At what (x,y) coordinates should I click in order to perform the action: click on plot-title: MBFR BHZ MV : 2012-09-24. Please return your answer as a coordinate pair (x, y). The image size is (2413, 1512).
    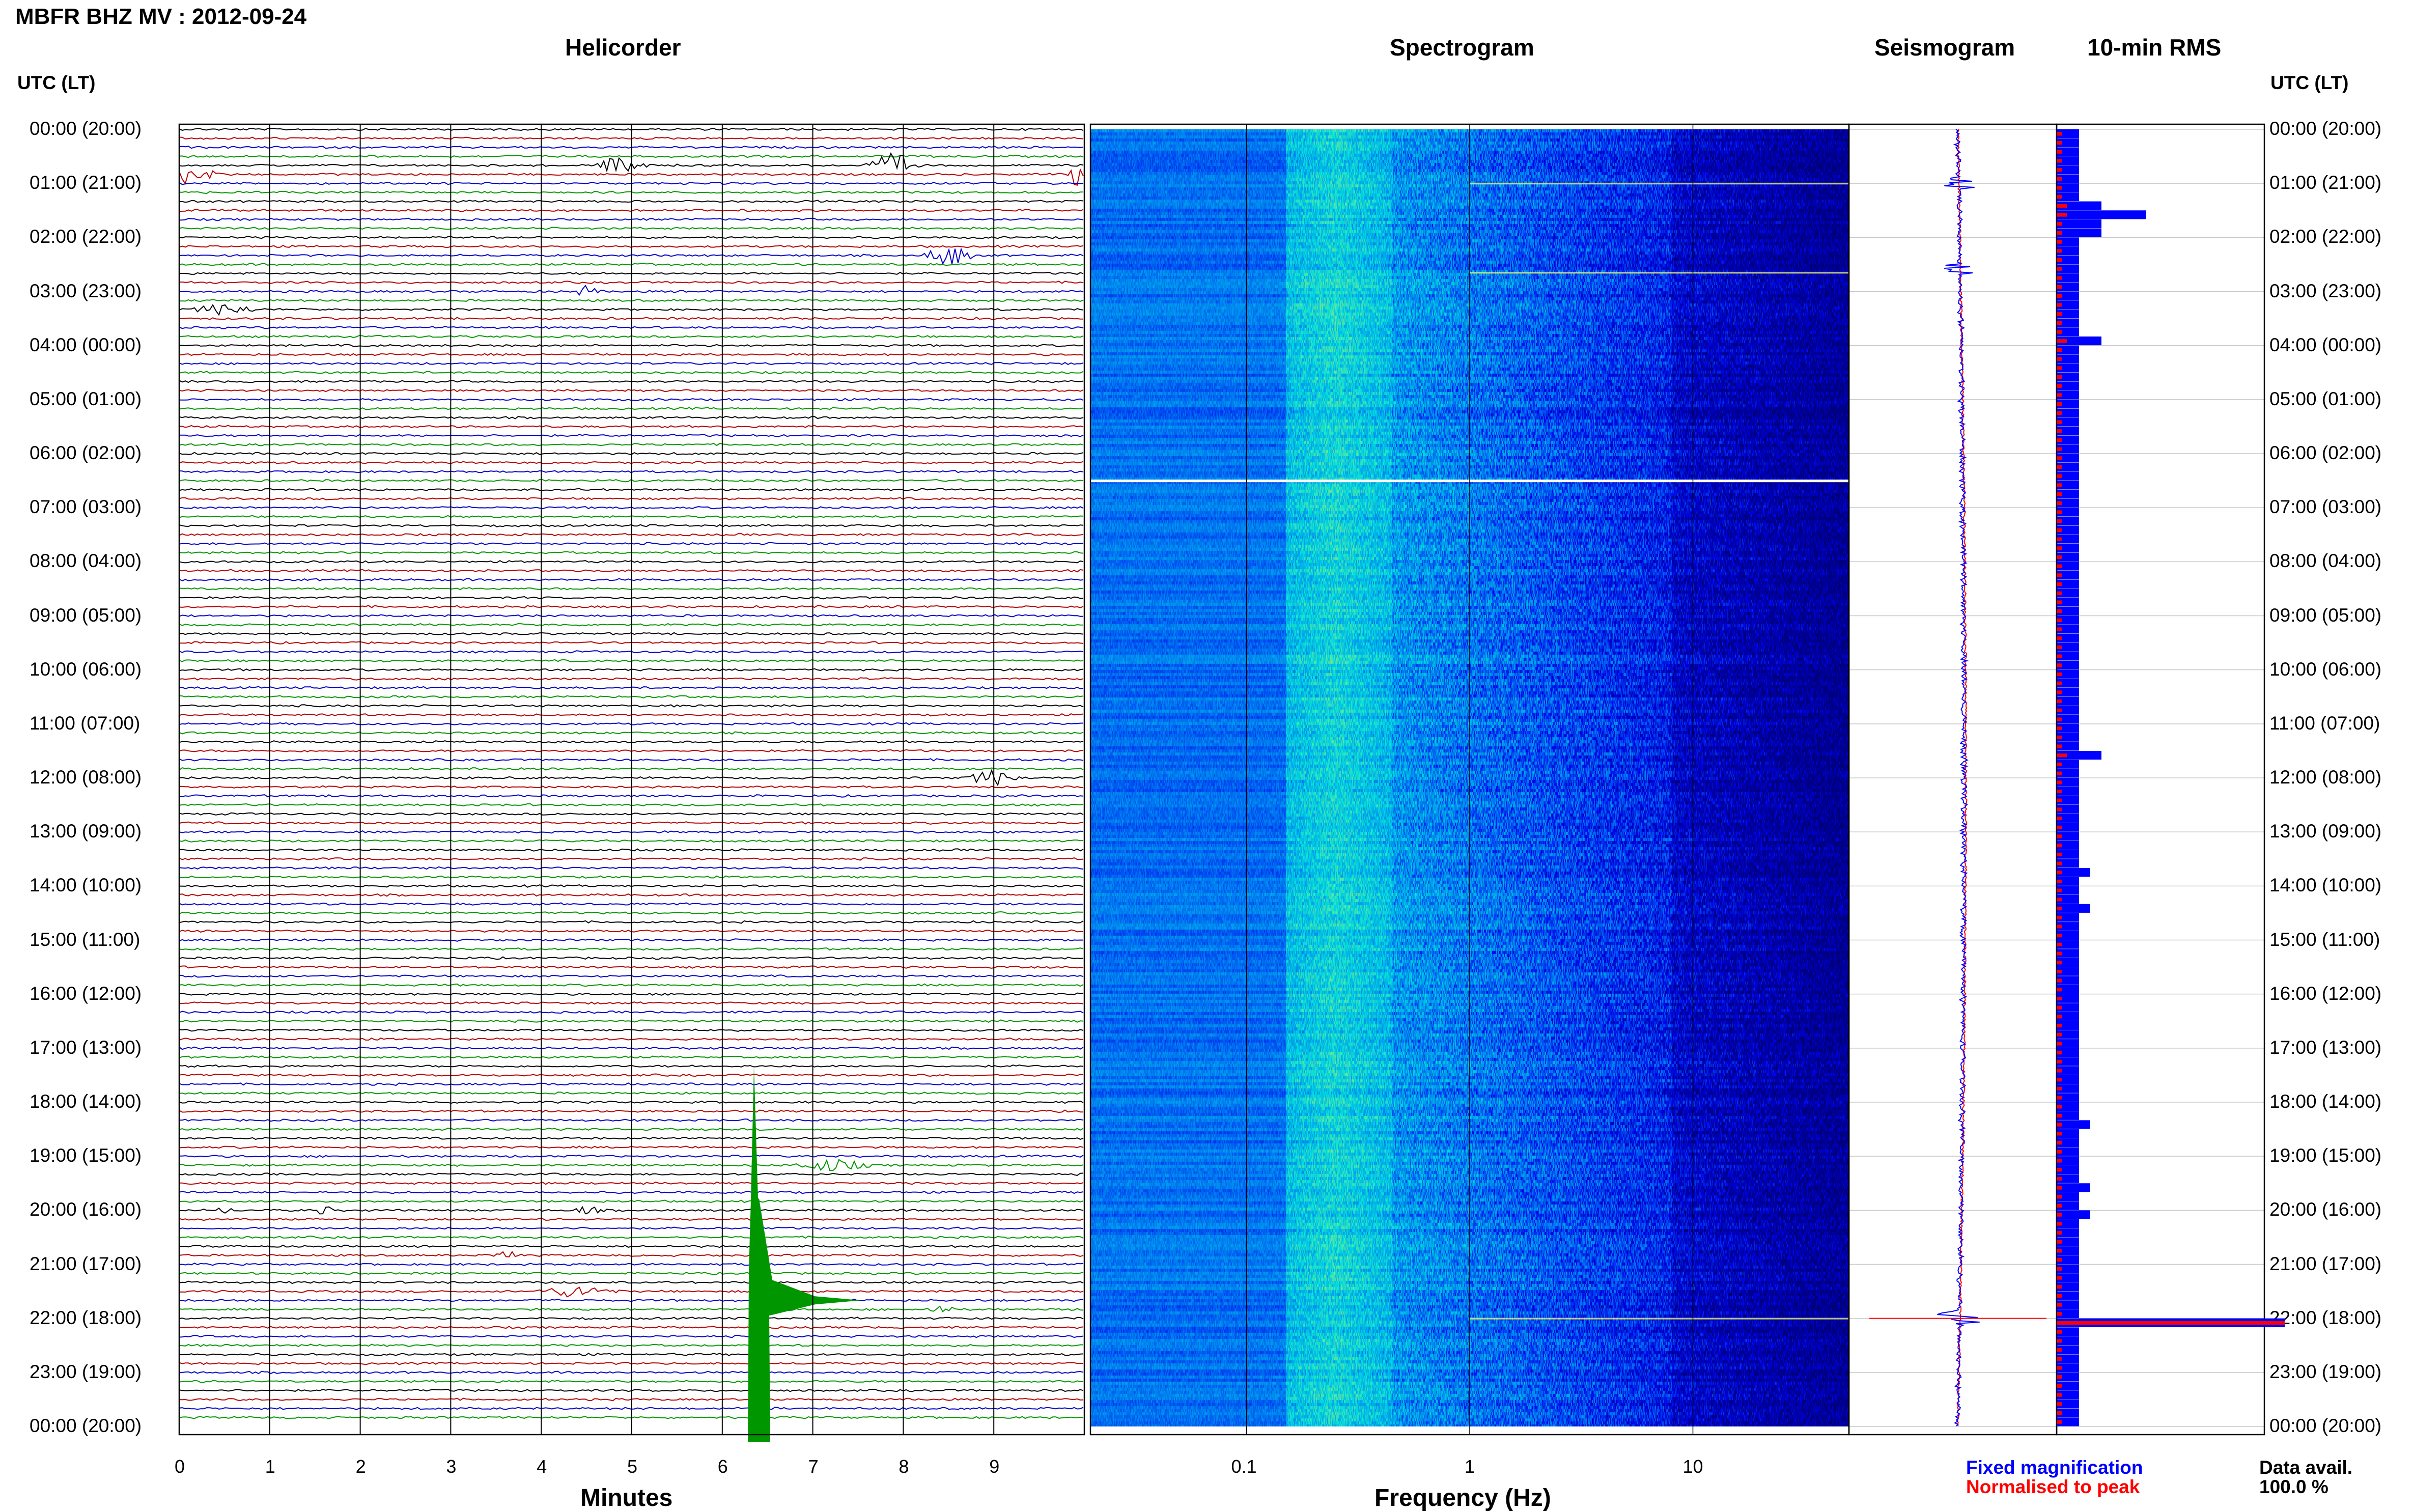
    Looking at the image, I should click on (161, 16).